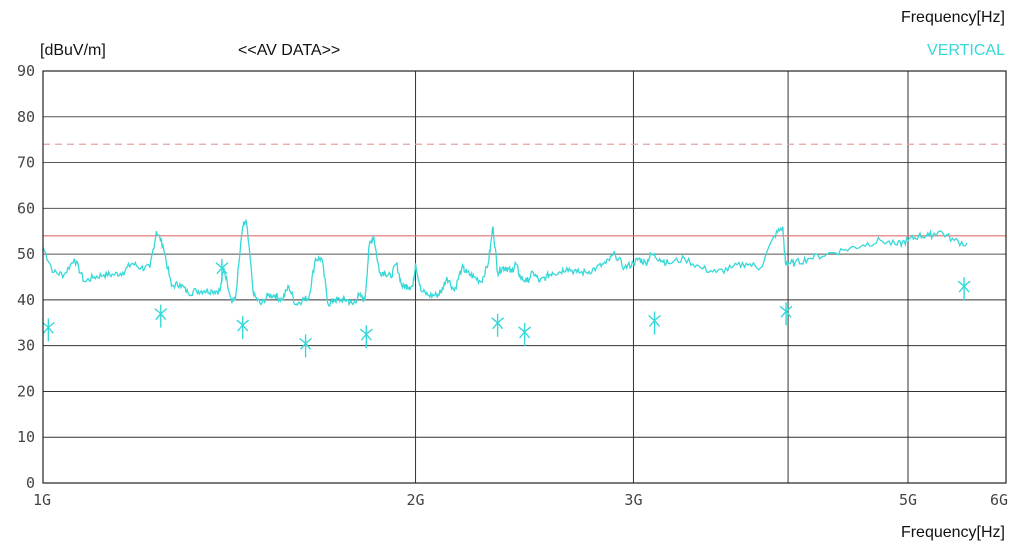  Describe the element at coordinates (26, 300) in the screenshot. I see `y-tick-label-40: 40` at that location.